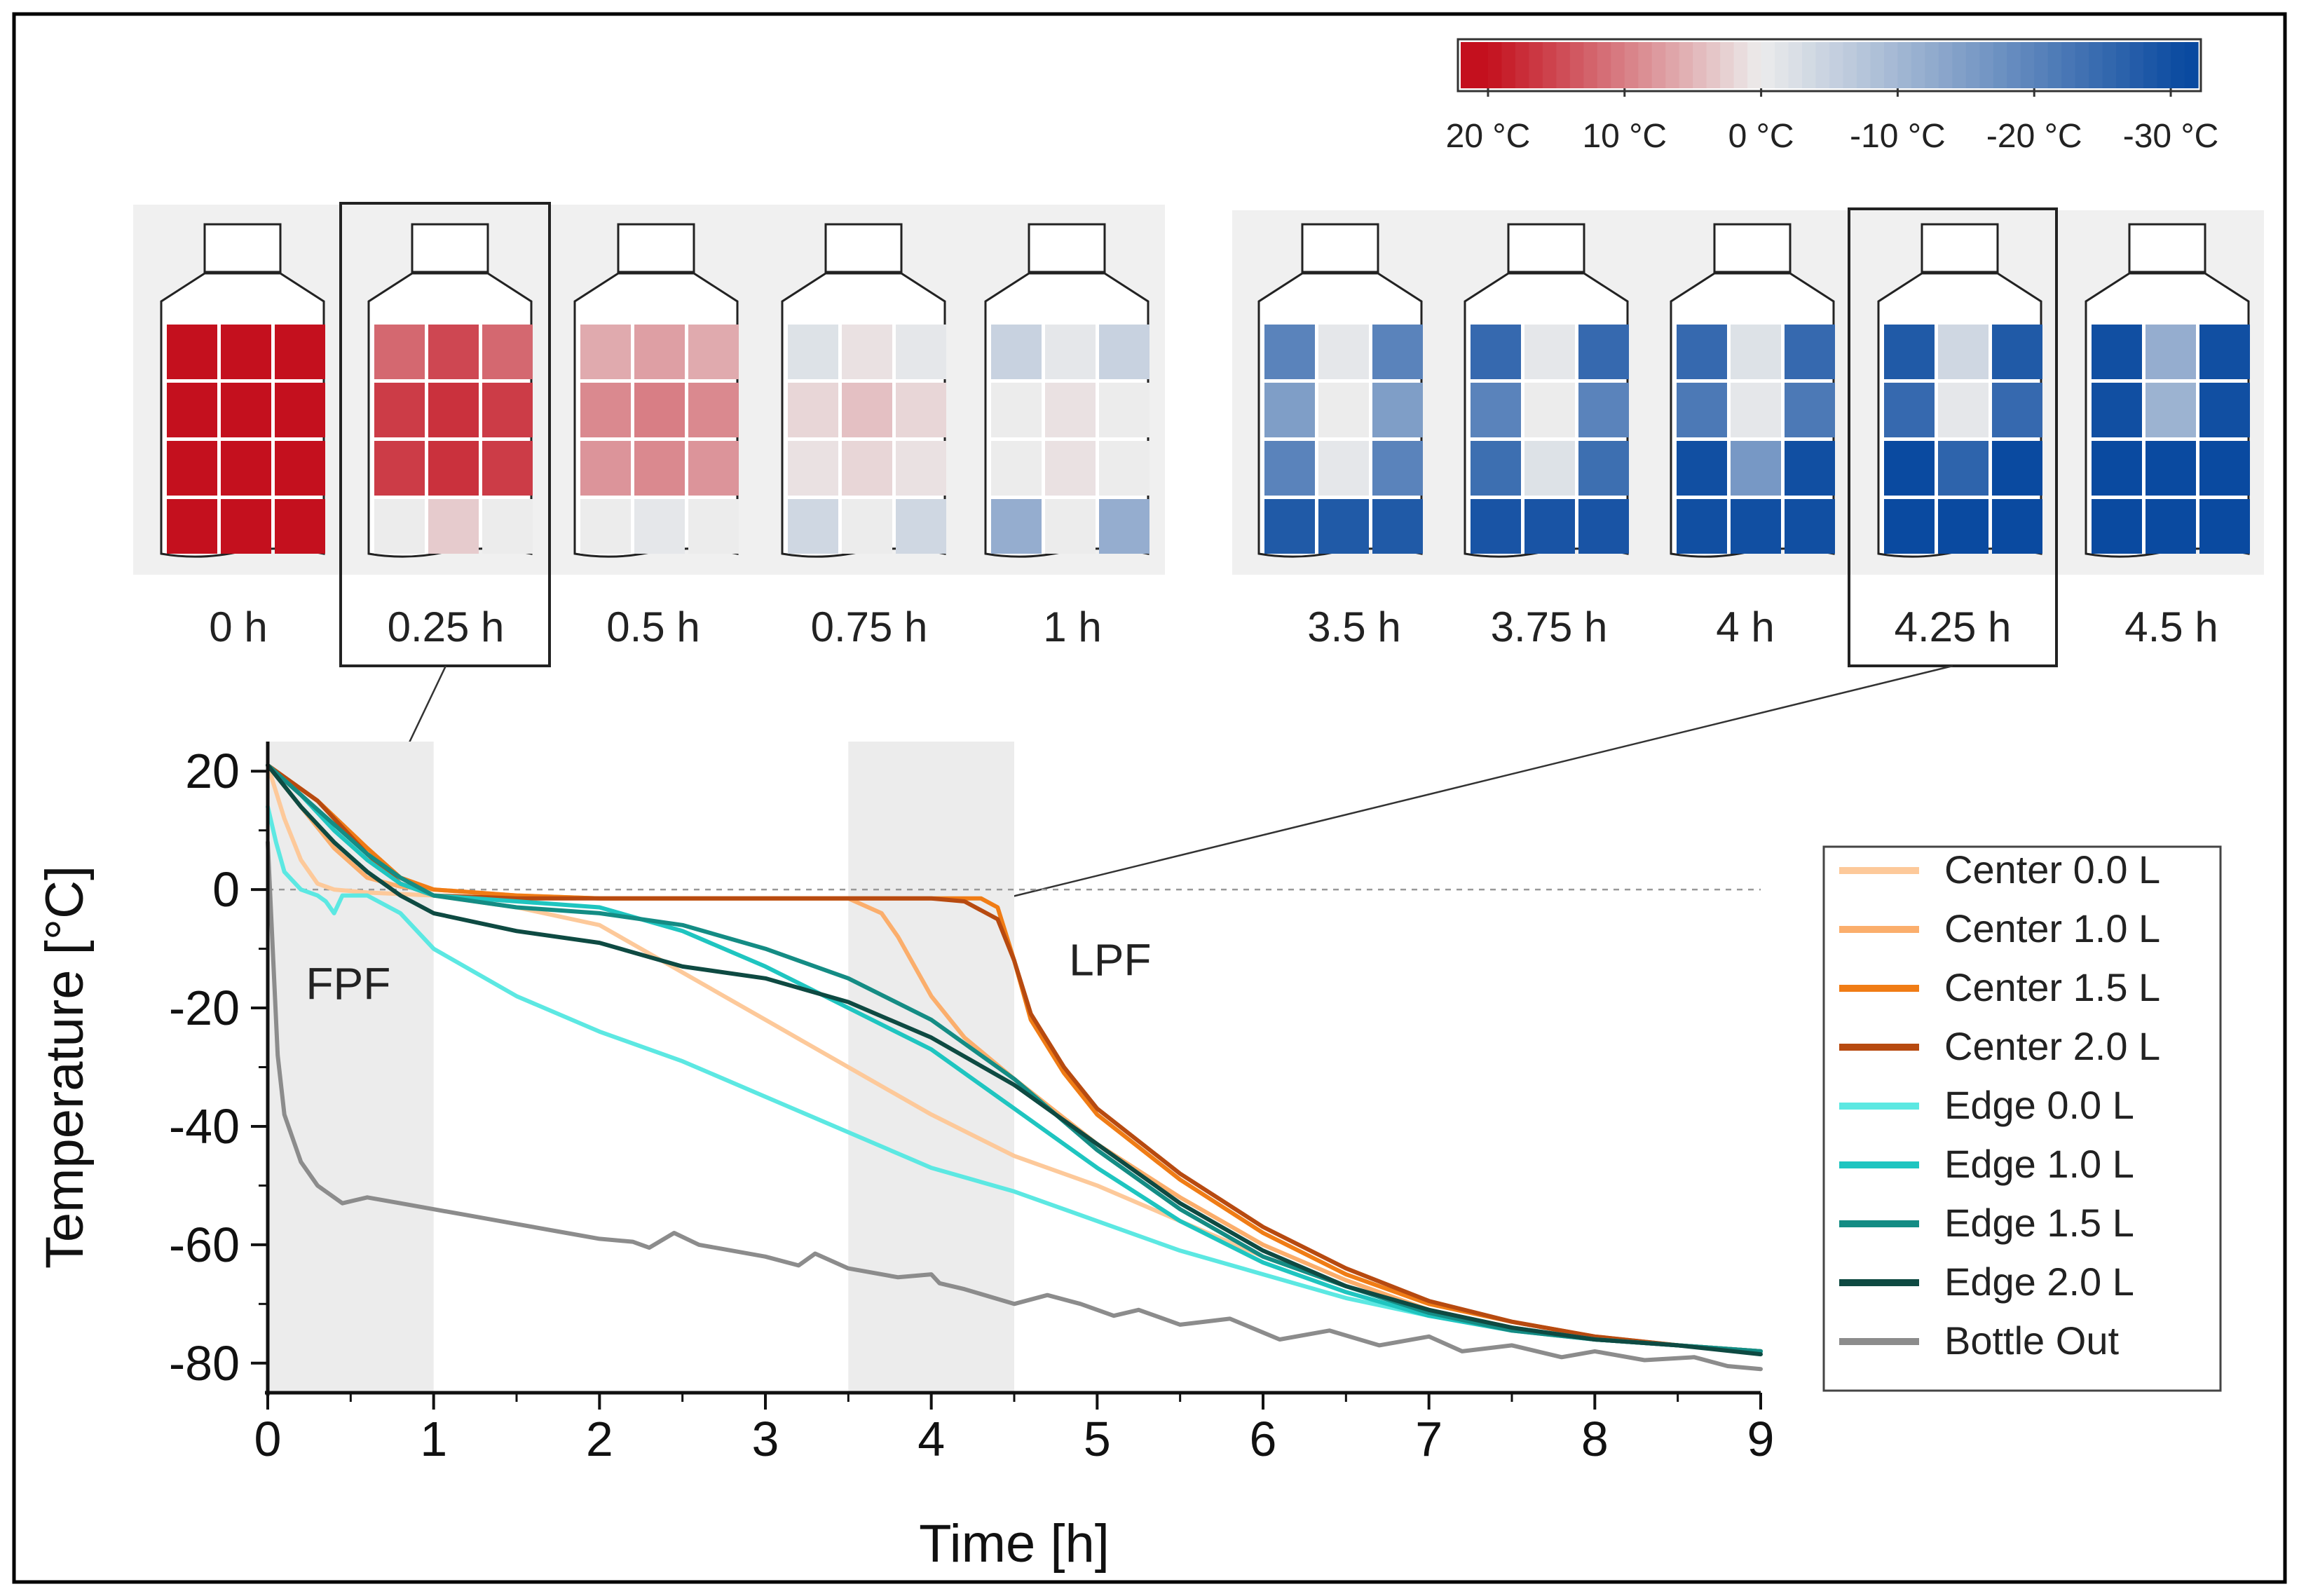 This screenshot has width=2299, height=1596. Describe the element at coordinates (2031, 1340) in the screenshot. I see `legend-label: Bottle Out` at that location.